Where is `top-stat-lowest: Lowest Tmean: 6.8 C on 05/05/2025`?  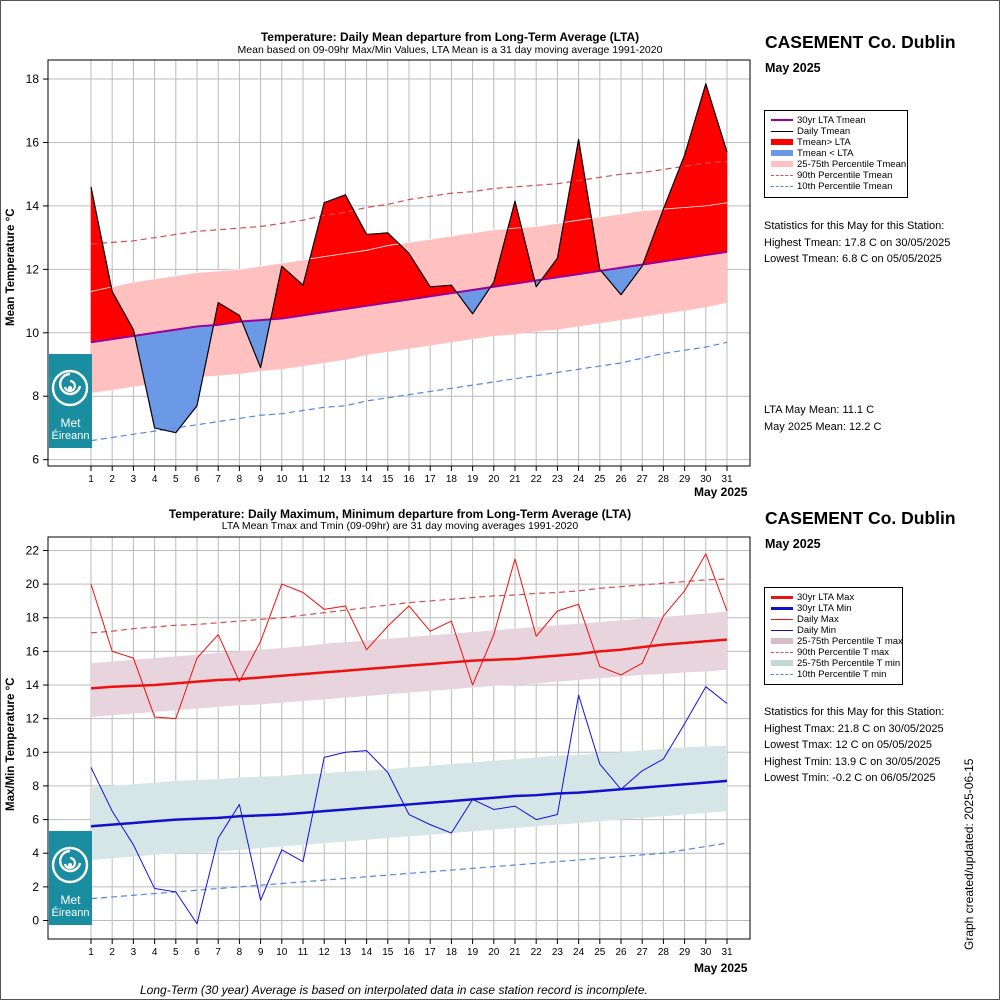 top-stat-lowest: Lowest Tmean: 6.8 C on 05/05/2025 is located at coordinates (853, 259).